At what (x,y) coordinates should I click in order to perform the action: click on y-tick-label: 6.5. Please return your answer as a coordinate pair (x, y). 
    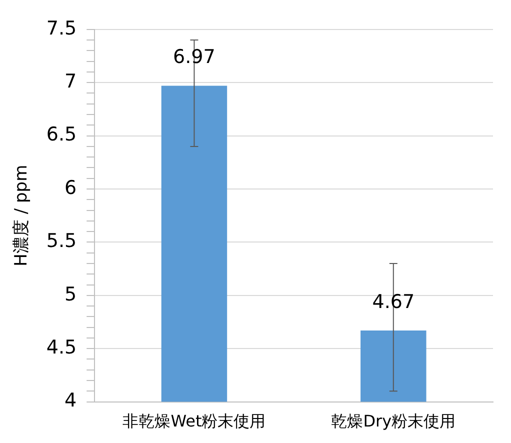
    Looking at the image, I should click on (61, 135).